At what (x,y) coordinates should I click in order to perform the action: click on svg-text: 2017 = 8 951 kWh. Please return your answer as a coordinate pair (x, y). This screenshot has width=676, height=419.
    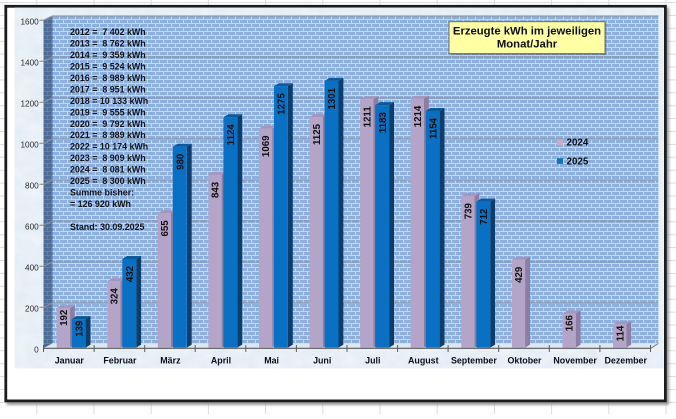
    Looking at the image, I should click on (108, 90).